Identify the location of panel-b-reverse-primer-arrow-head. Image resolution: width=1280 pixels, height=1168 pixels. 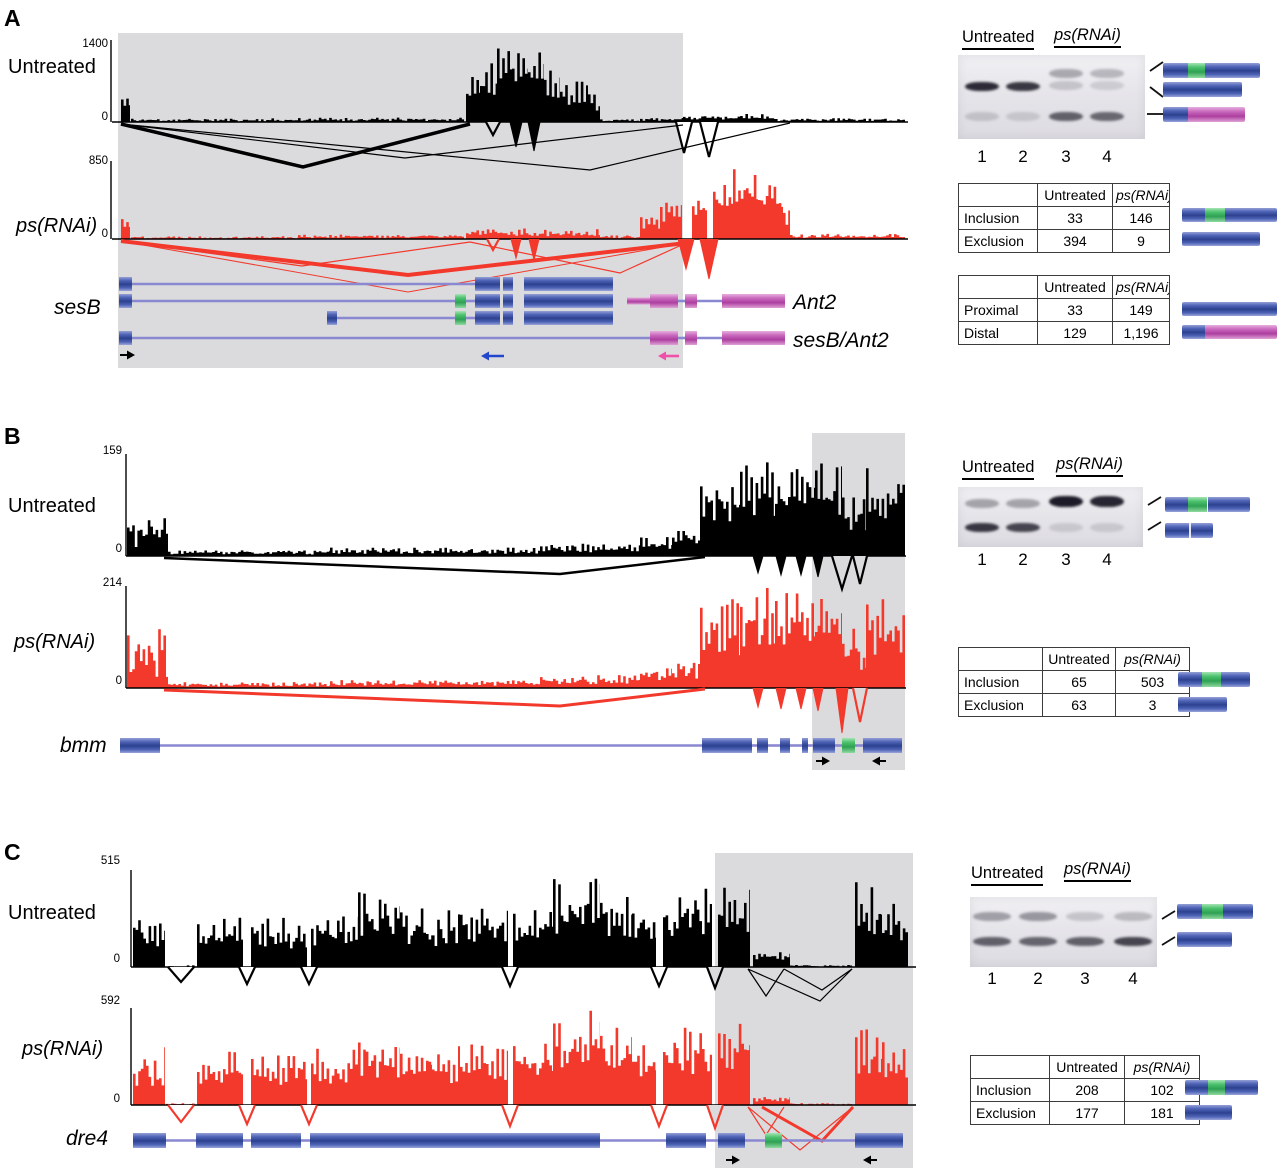
(876, 761).